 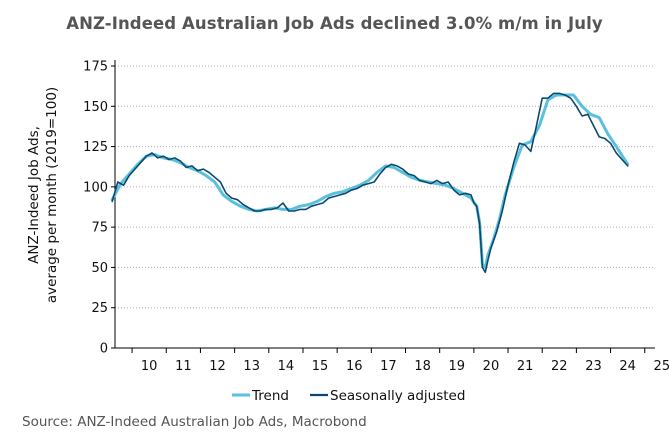 What do you see at coordinates (95, 187) in the screenshot?
I see `y-tick-label: 100` at bounding box center [95, 187].